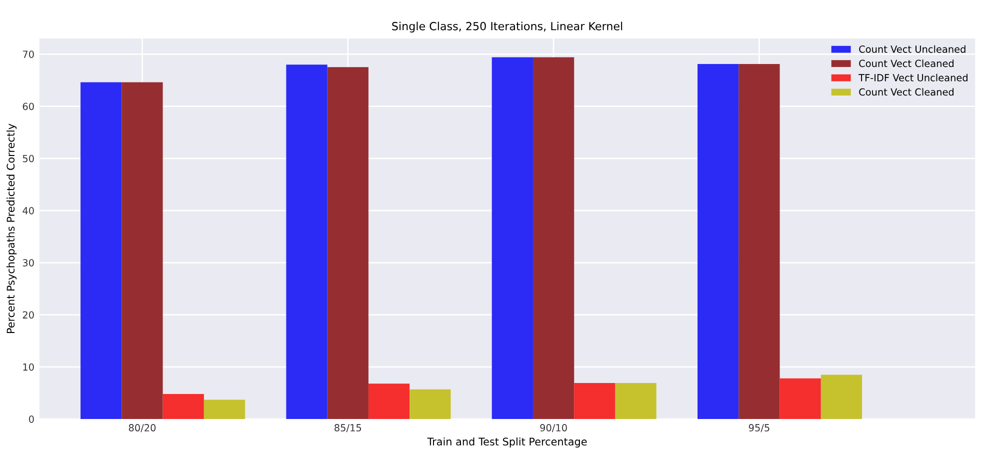 The height and width of the screenshot is (453, 985). I want to click on y-tick-label: 50, so click(28, 158).